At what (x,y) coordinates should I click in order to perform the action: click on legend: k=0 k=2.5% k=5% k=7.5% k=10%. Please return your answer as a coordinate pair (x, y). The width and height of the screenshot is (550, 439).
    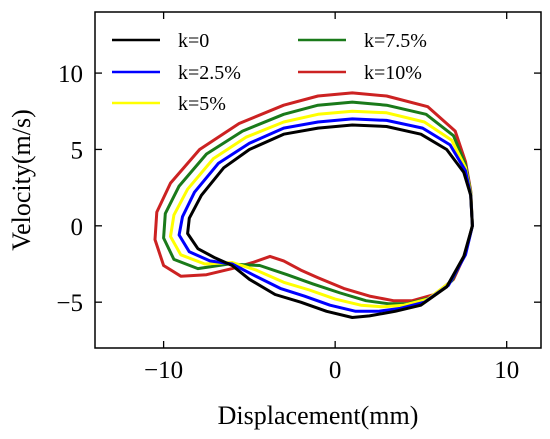
    Looking at the image, I should click on (269, 72).